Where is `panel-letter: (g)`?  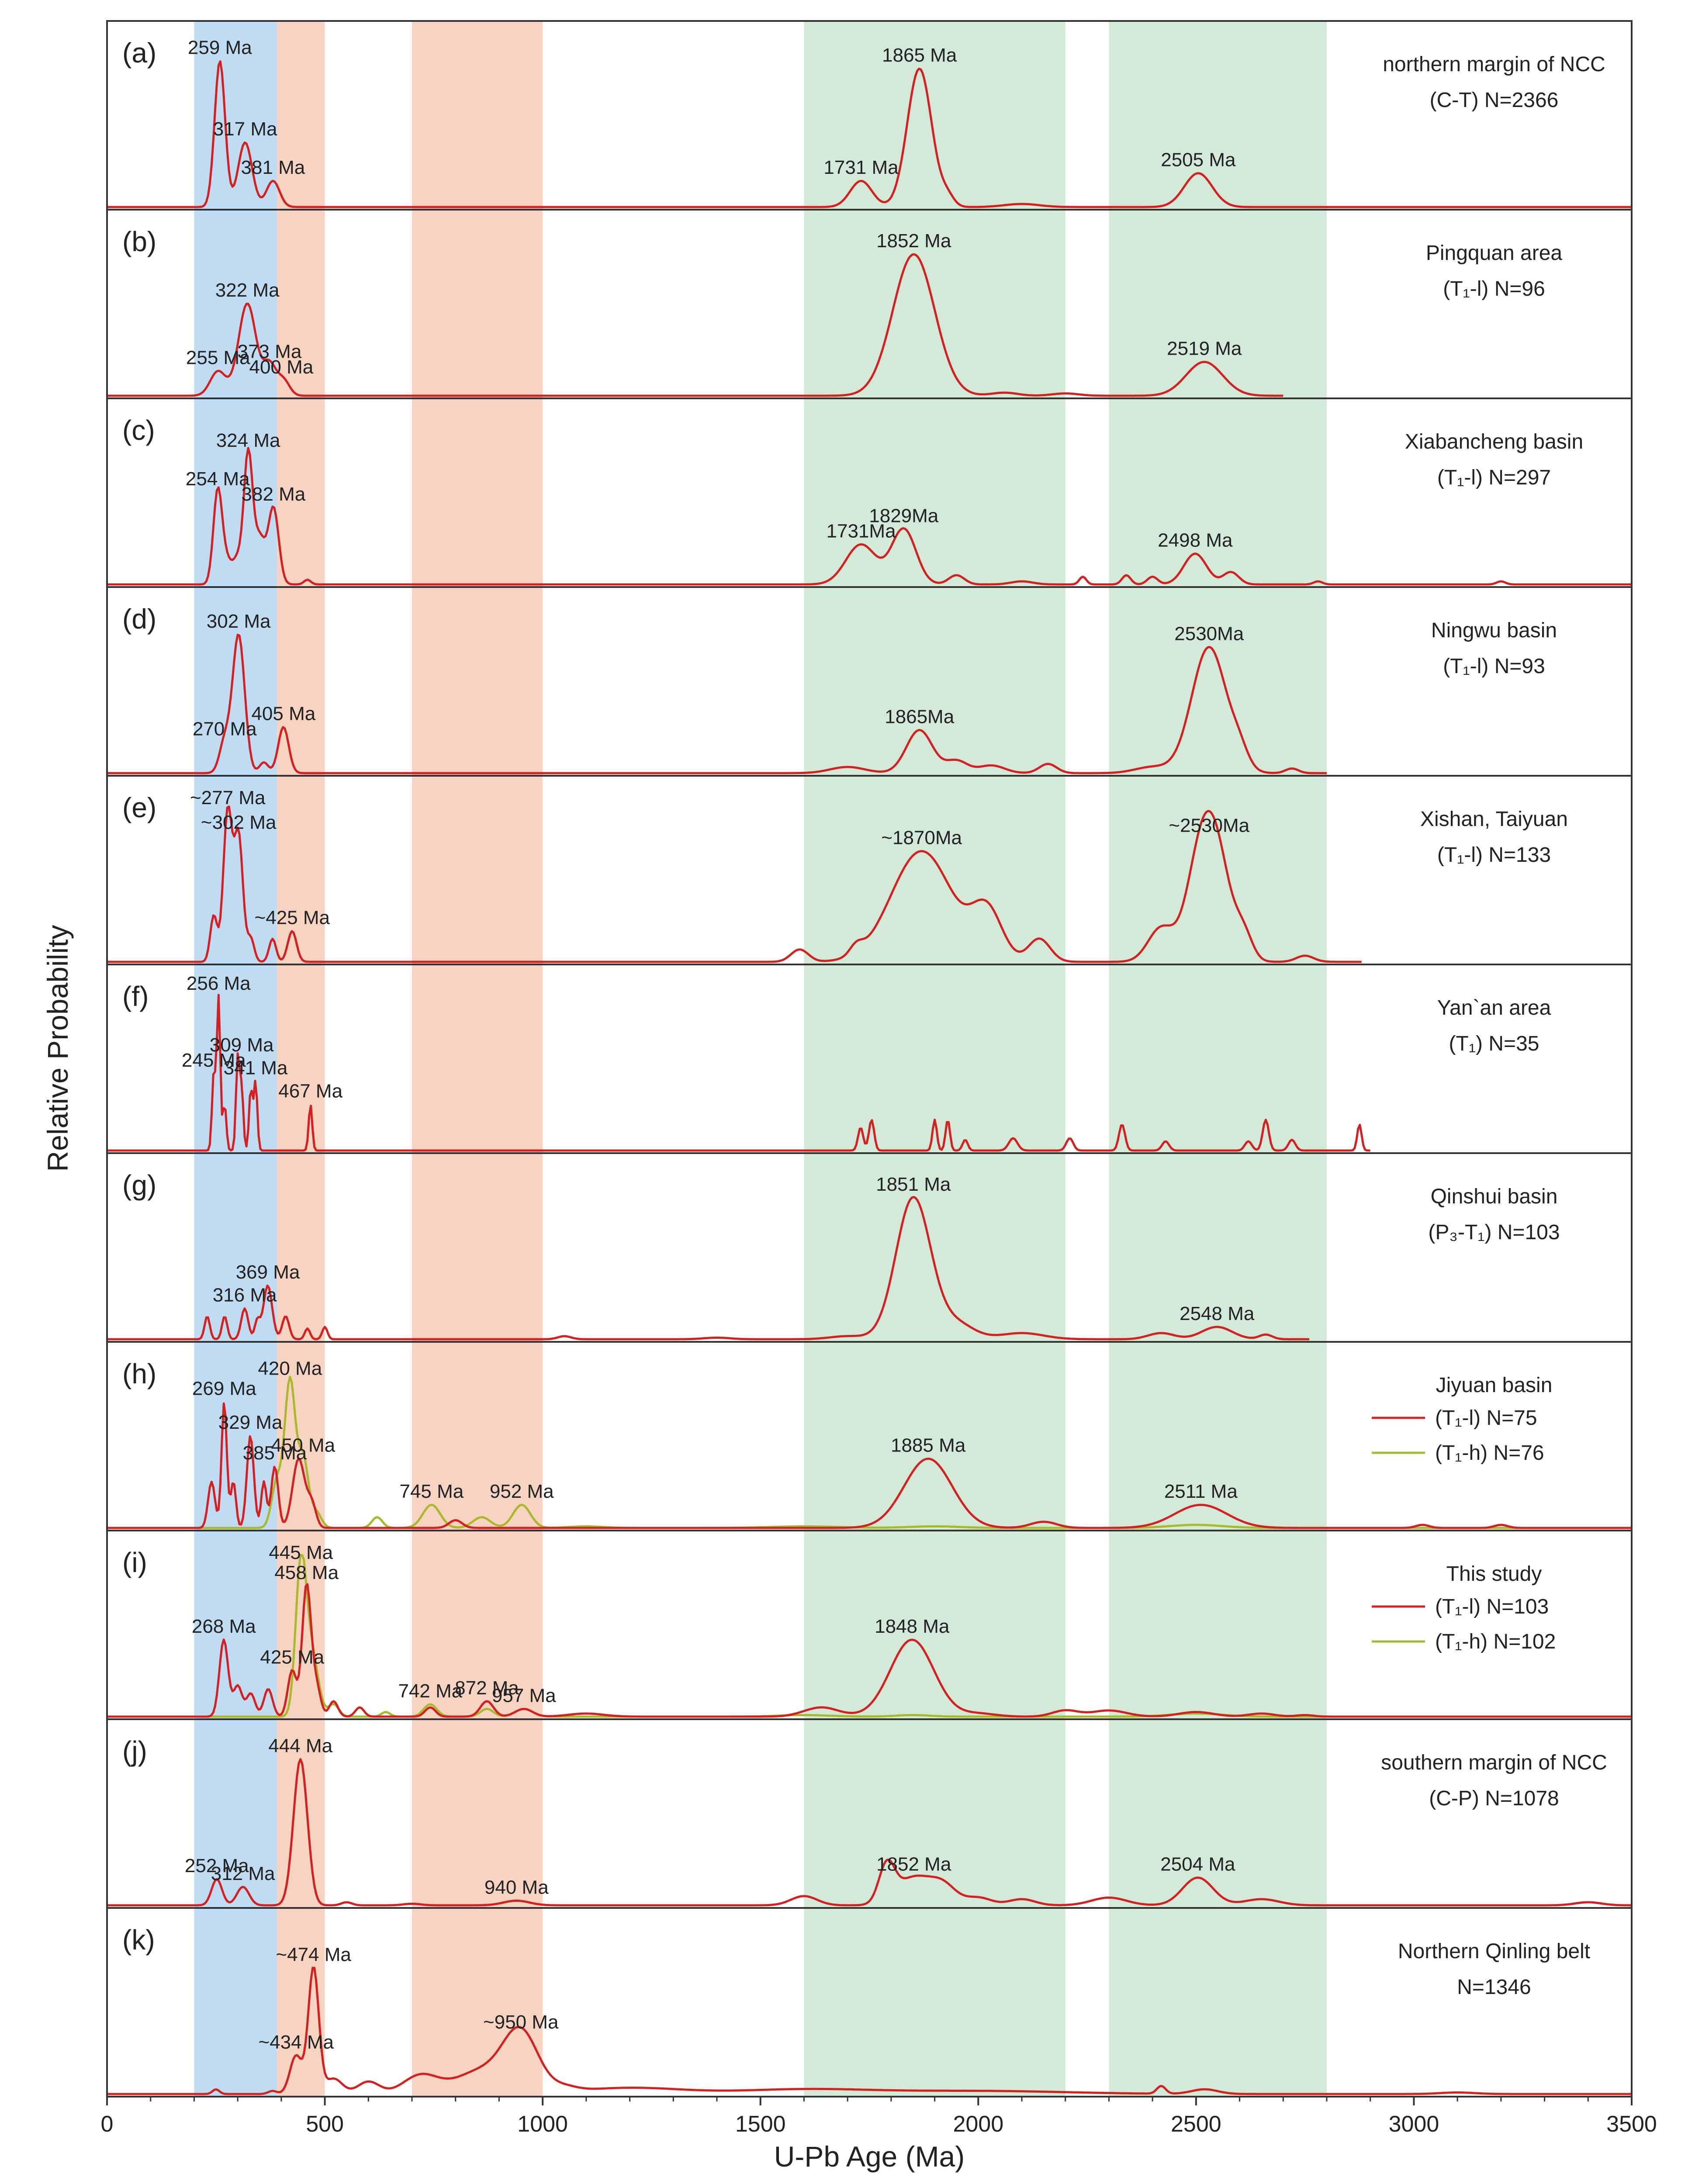
panel-letter: (g) is located at coordinates (139, 1185).